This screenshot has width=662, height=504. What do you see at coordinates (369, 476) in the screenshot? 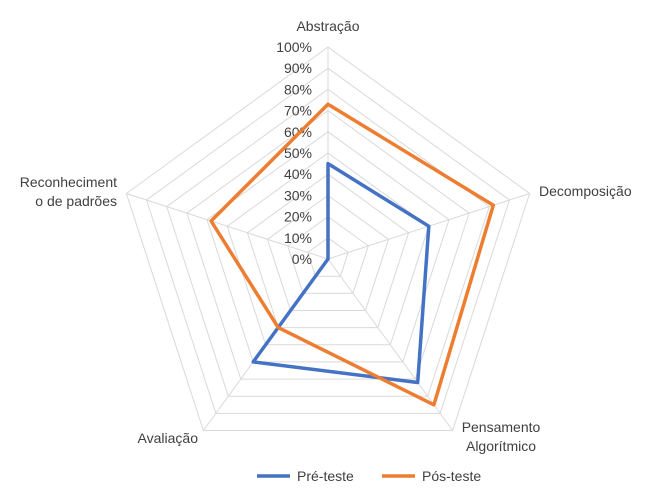
I see `legend: Pré-teste Pós-teste` at bounding box center [369, 476].